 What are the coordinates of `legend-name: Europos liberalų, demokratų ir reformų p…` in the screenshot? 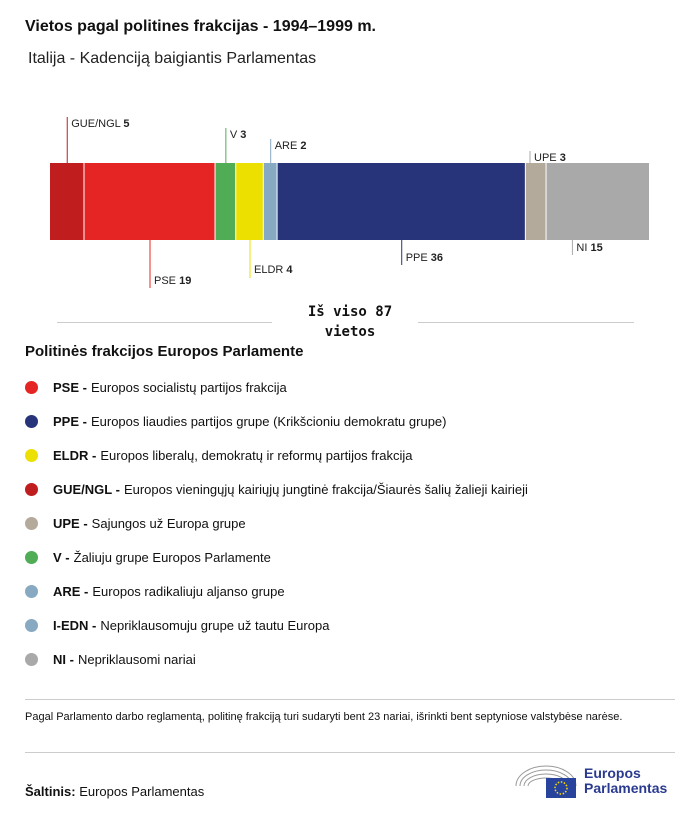 It's located at (256, 455).